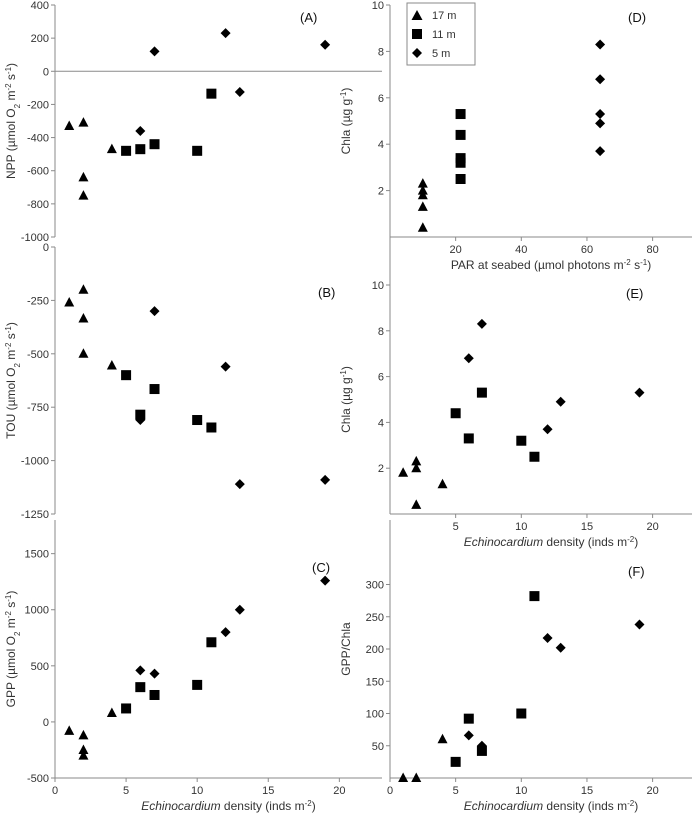 The height and width of the screenshot is (822, 700). I want to click on series-11m, so click(495, 679).